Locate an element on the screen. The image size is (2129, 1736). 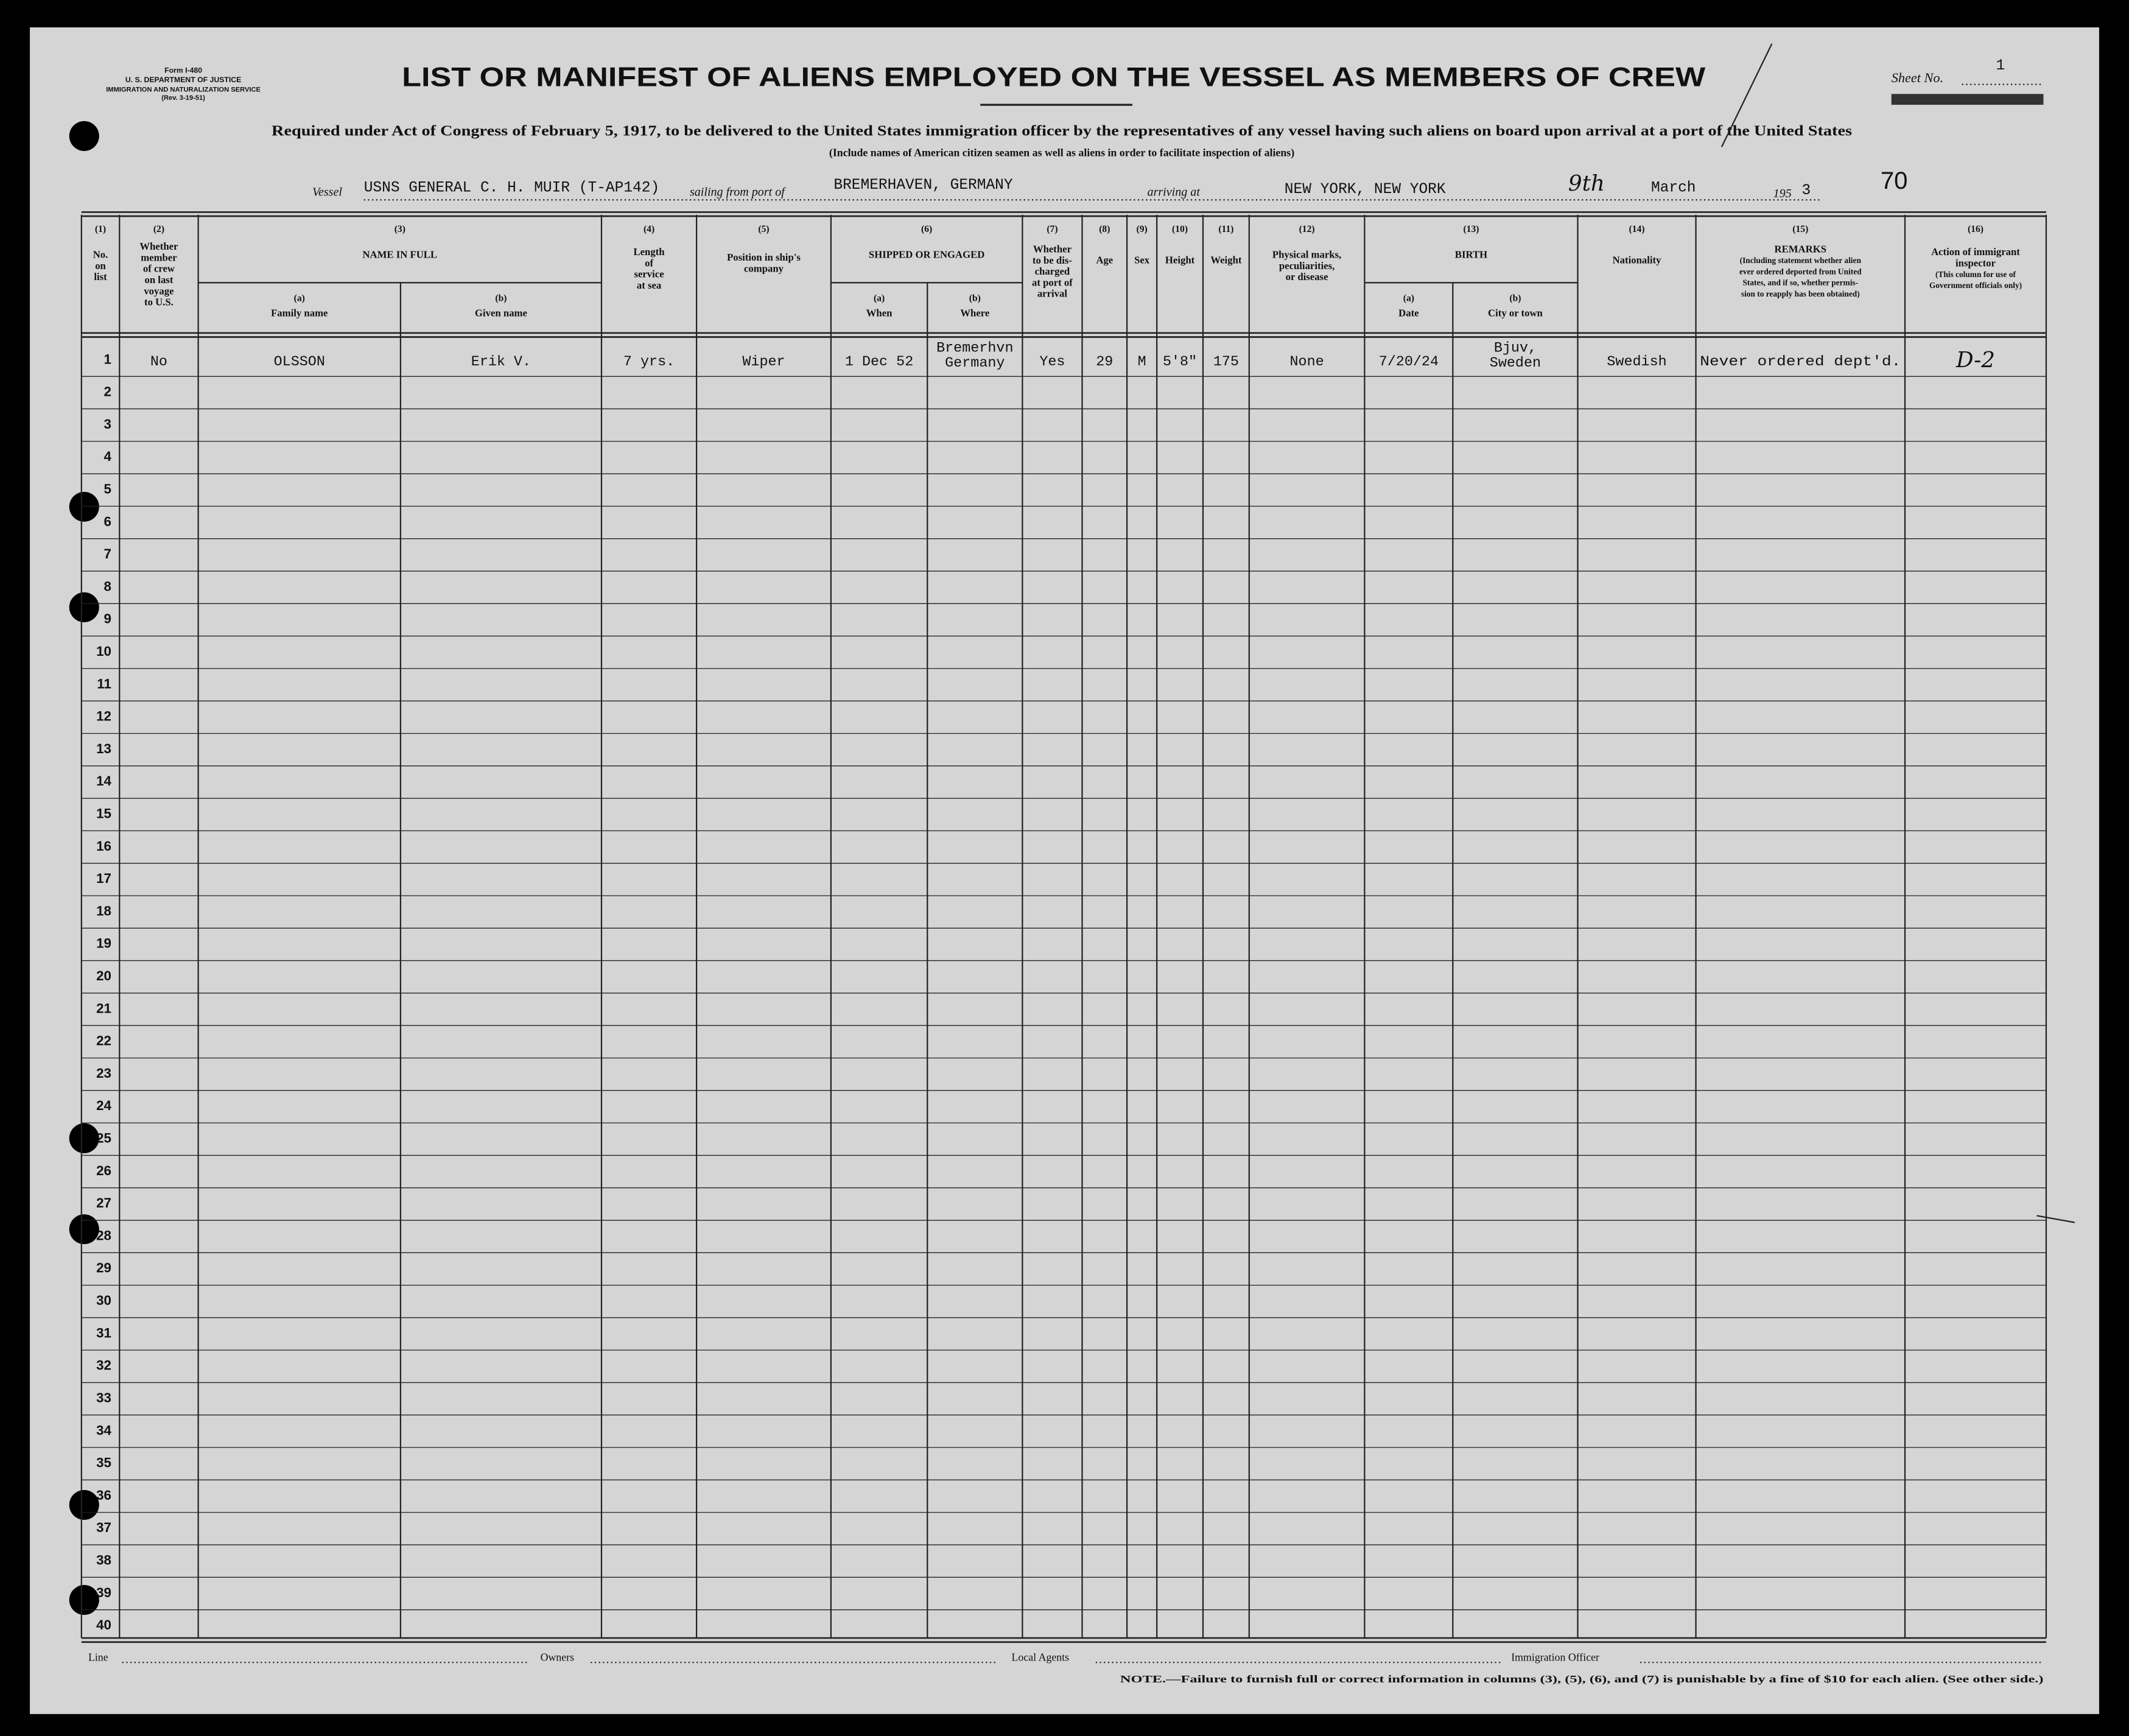
arrival-day: 9th is located at coordinates (1586, 183).